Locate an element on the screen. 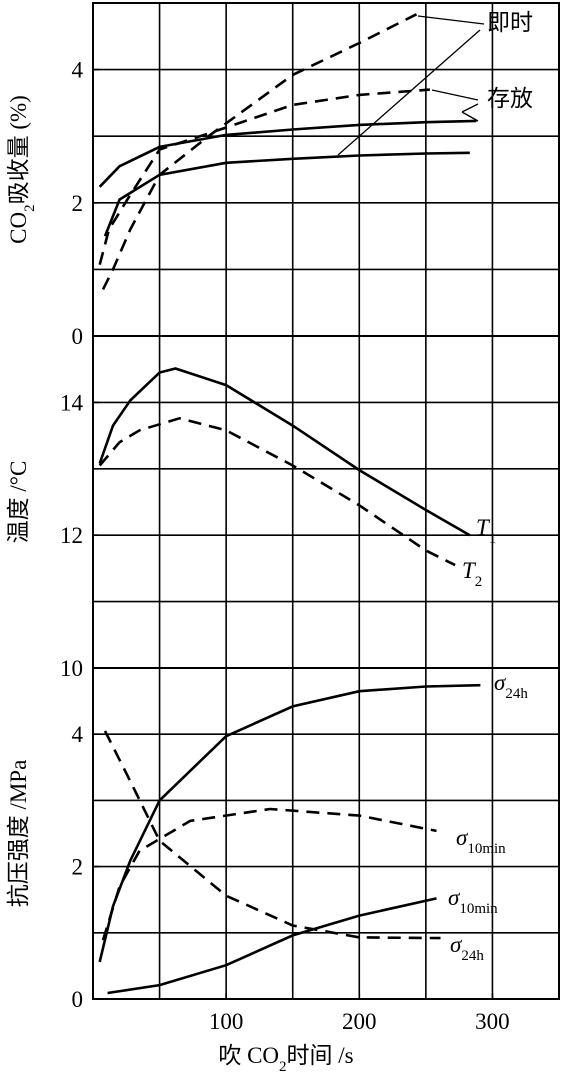 The image size is (572, 1075). x-axis-label: 吹 CO2时间 /s is located at coordinates (285, 1059).